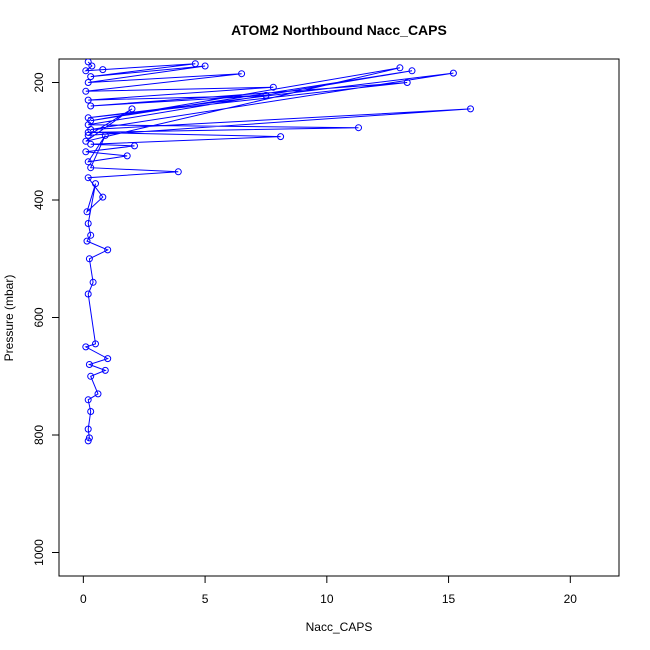  What do you see at coordinates (327, 599) in the screenshot?
I see `x-tick-label: 10` at bounding box center [327, 599].